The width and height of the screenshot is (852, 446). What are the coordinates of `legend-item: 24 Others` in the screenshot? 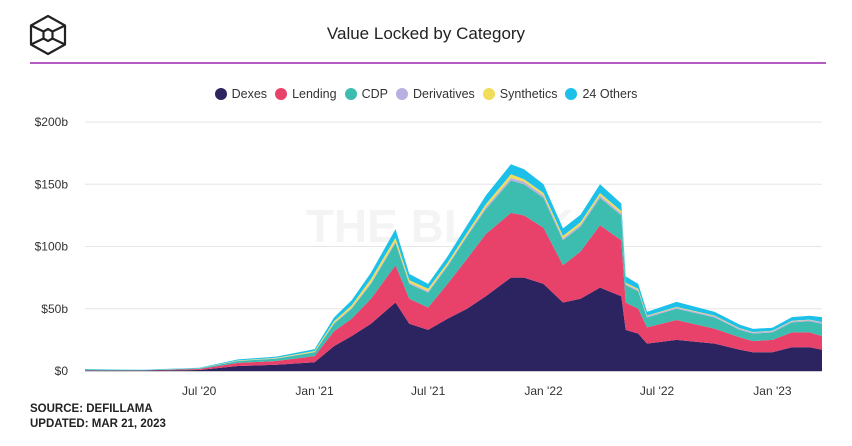 It's located at (601, 94).